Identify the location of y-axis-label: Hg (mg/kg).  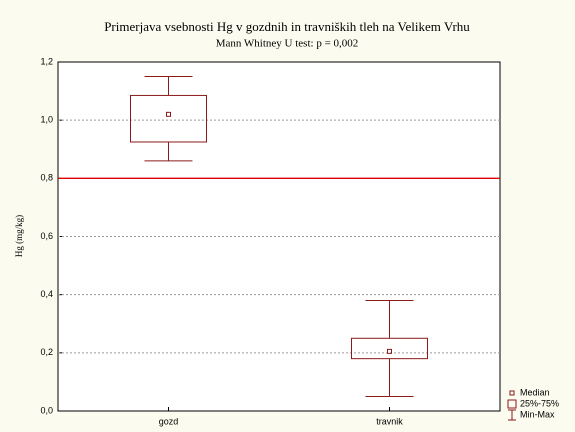
(19, 236).